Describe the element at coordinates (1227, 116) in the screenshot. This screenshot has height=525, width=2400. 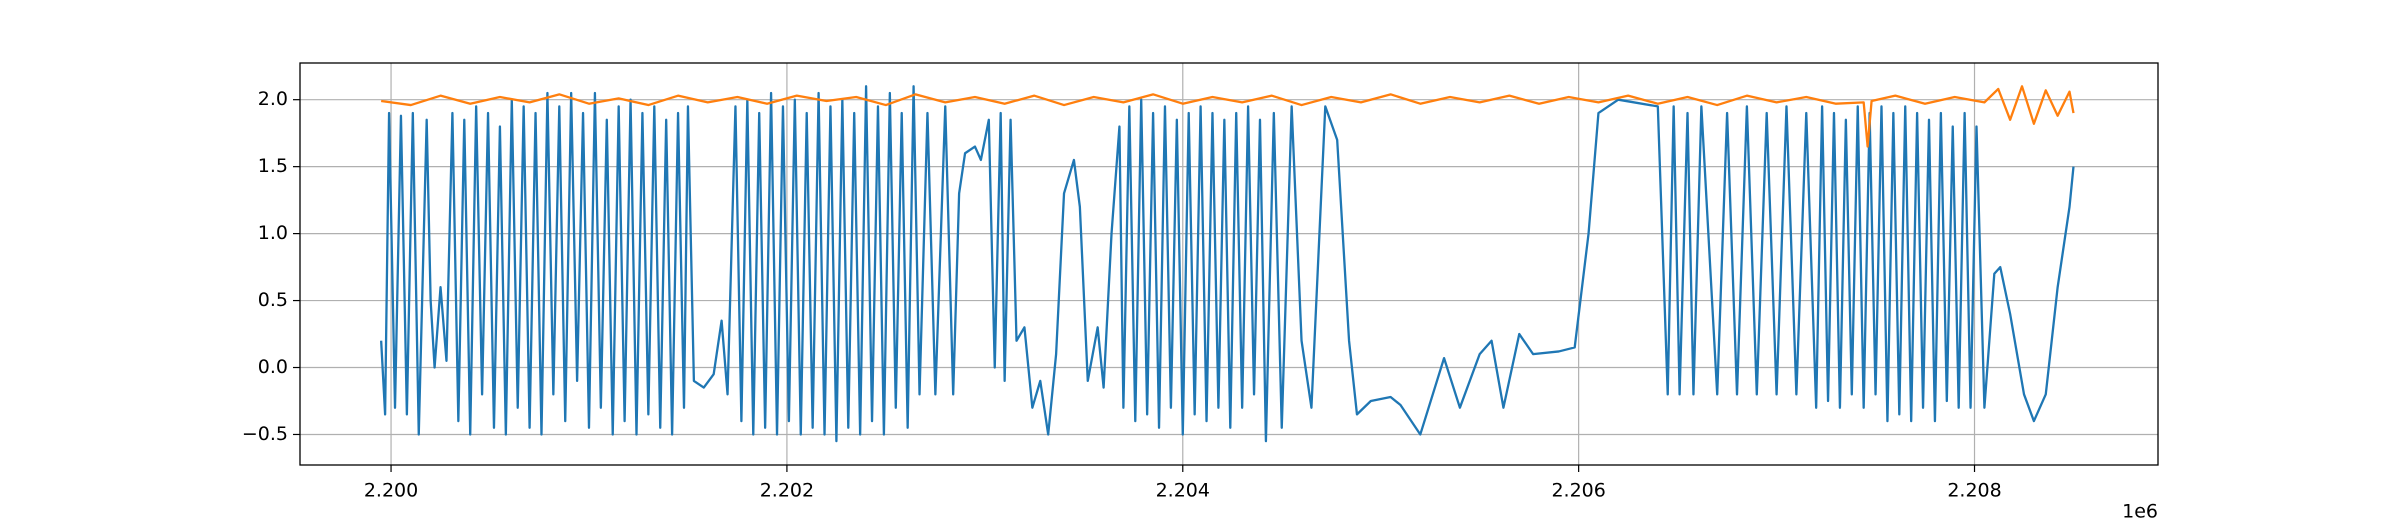
I see `data-line` at that location.